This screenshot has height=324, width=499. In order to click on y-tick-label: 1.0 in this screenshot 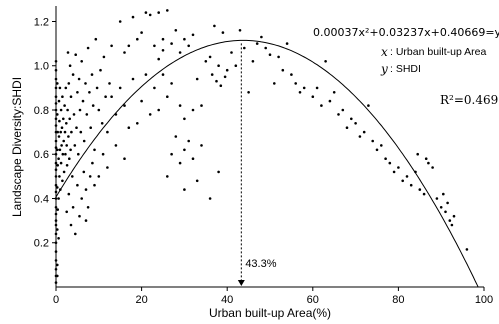, I will do `click(41, 67)`.